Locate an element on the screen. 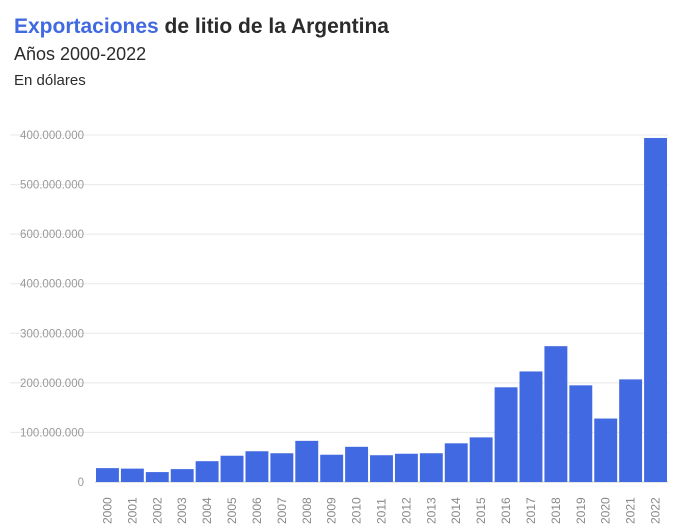  x-tick-label: 2003 is located at coordinates (182, 510).